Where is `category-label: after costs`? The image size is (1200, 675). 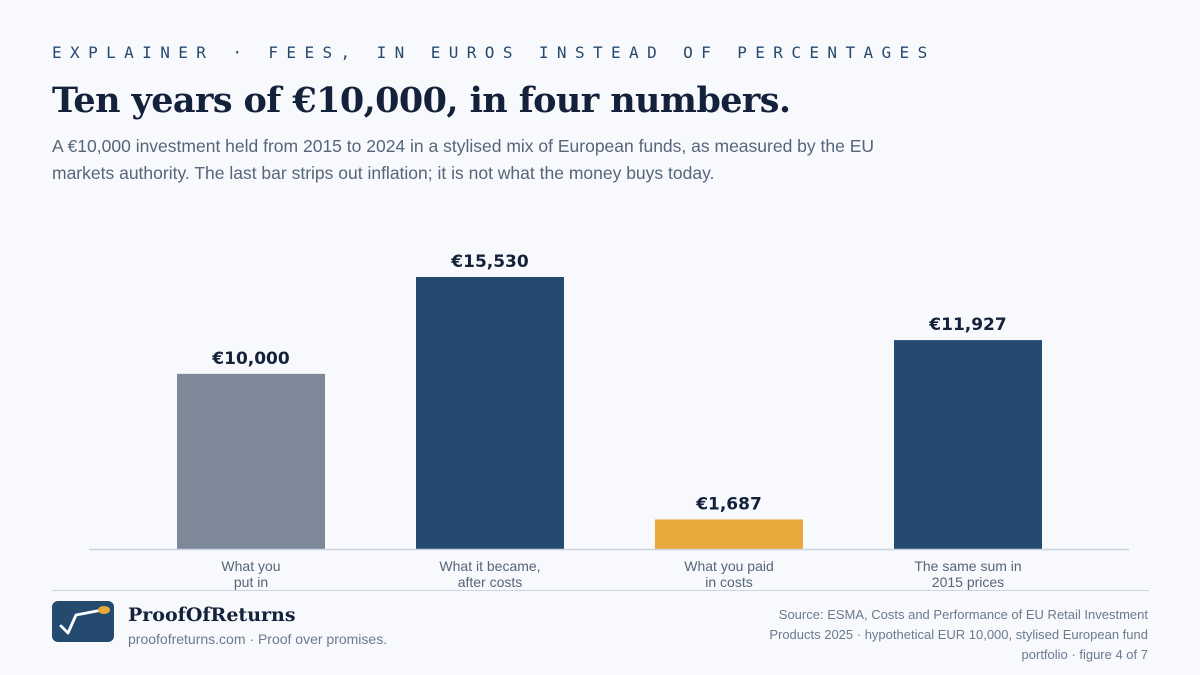 category-label: after costs is located at coordinates (490, 582).